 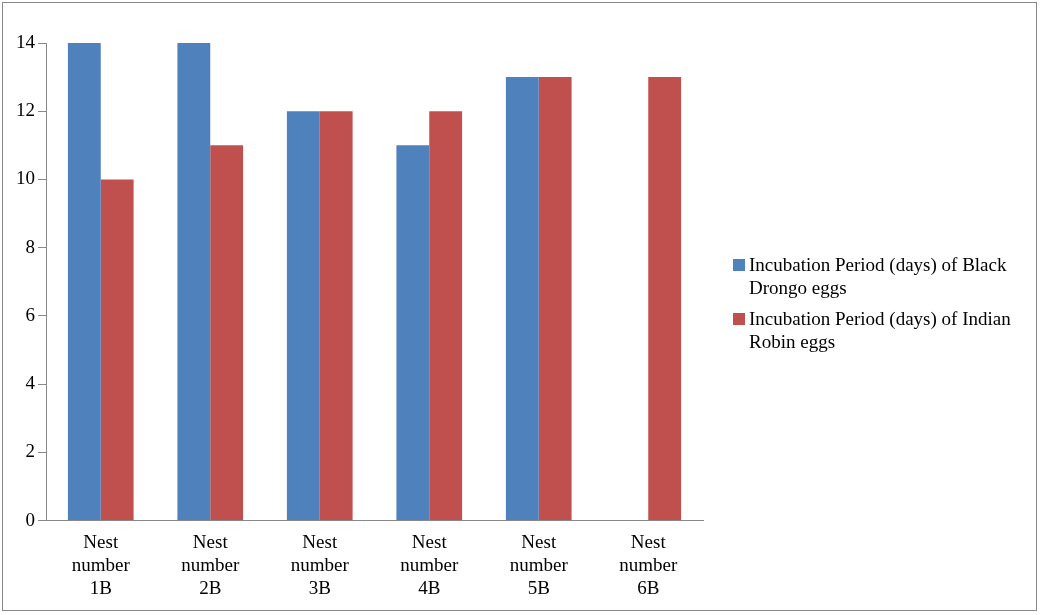 I want to click on y-tick-label: 4, so click(x=30, y=383).